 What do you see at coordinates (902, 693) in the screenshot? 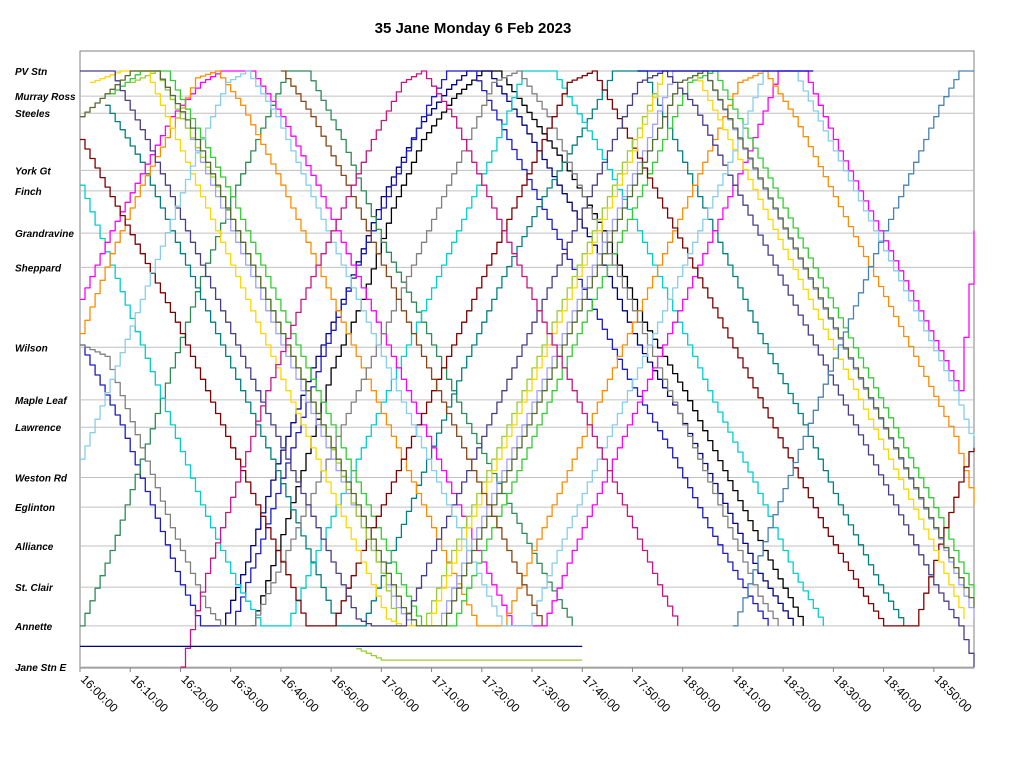
I see `x-tick-label: 18:40:00` at bounding box center [902, 693].